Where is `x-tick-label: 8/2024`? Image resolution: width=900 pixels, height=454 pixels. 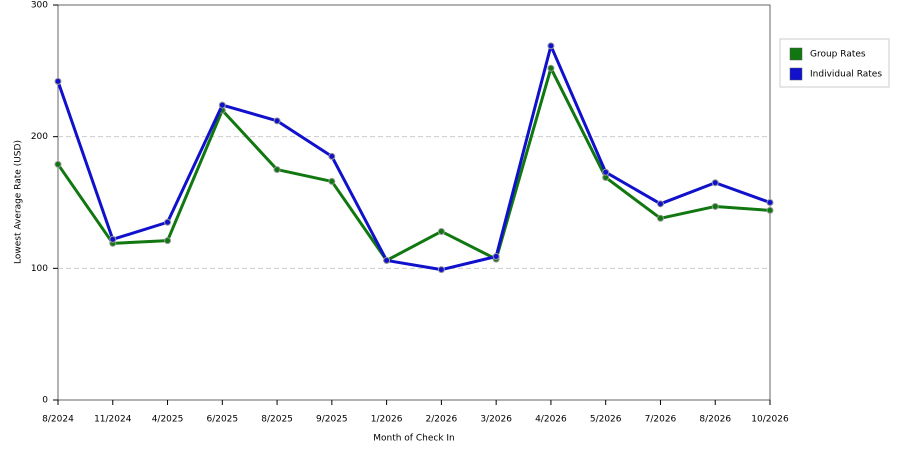 x-tick-label: 8/2024 is located at coordinates (58, 420).